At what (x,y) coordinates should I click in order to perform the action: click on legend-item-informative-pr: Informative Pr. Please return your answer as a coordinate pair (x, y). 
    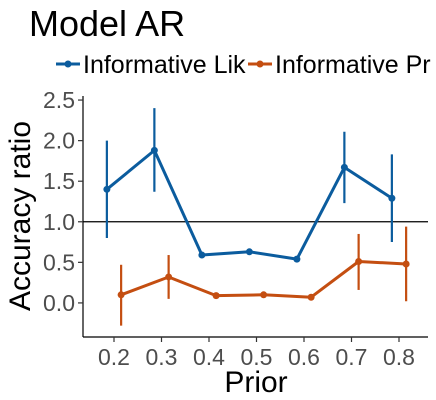
    Looking at the image, I should click on (339, 65).